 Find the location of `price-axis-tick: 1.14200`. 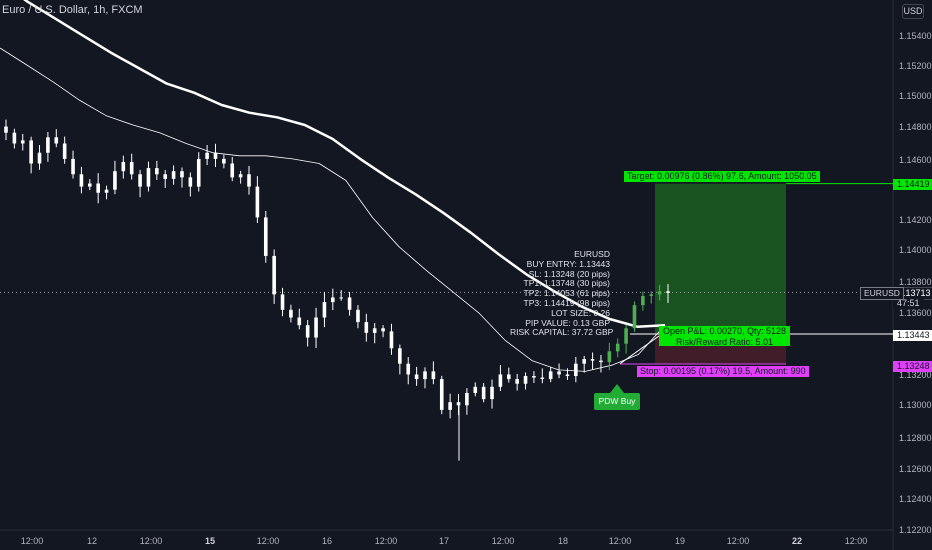

price-axis-tick: 1.14200 is located at coordinates (915, 220).